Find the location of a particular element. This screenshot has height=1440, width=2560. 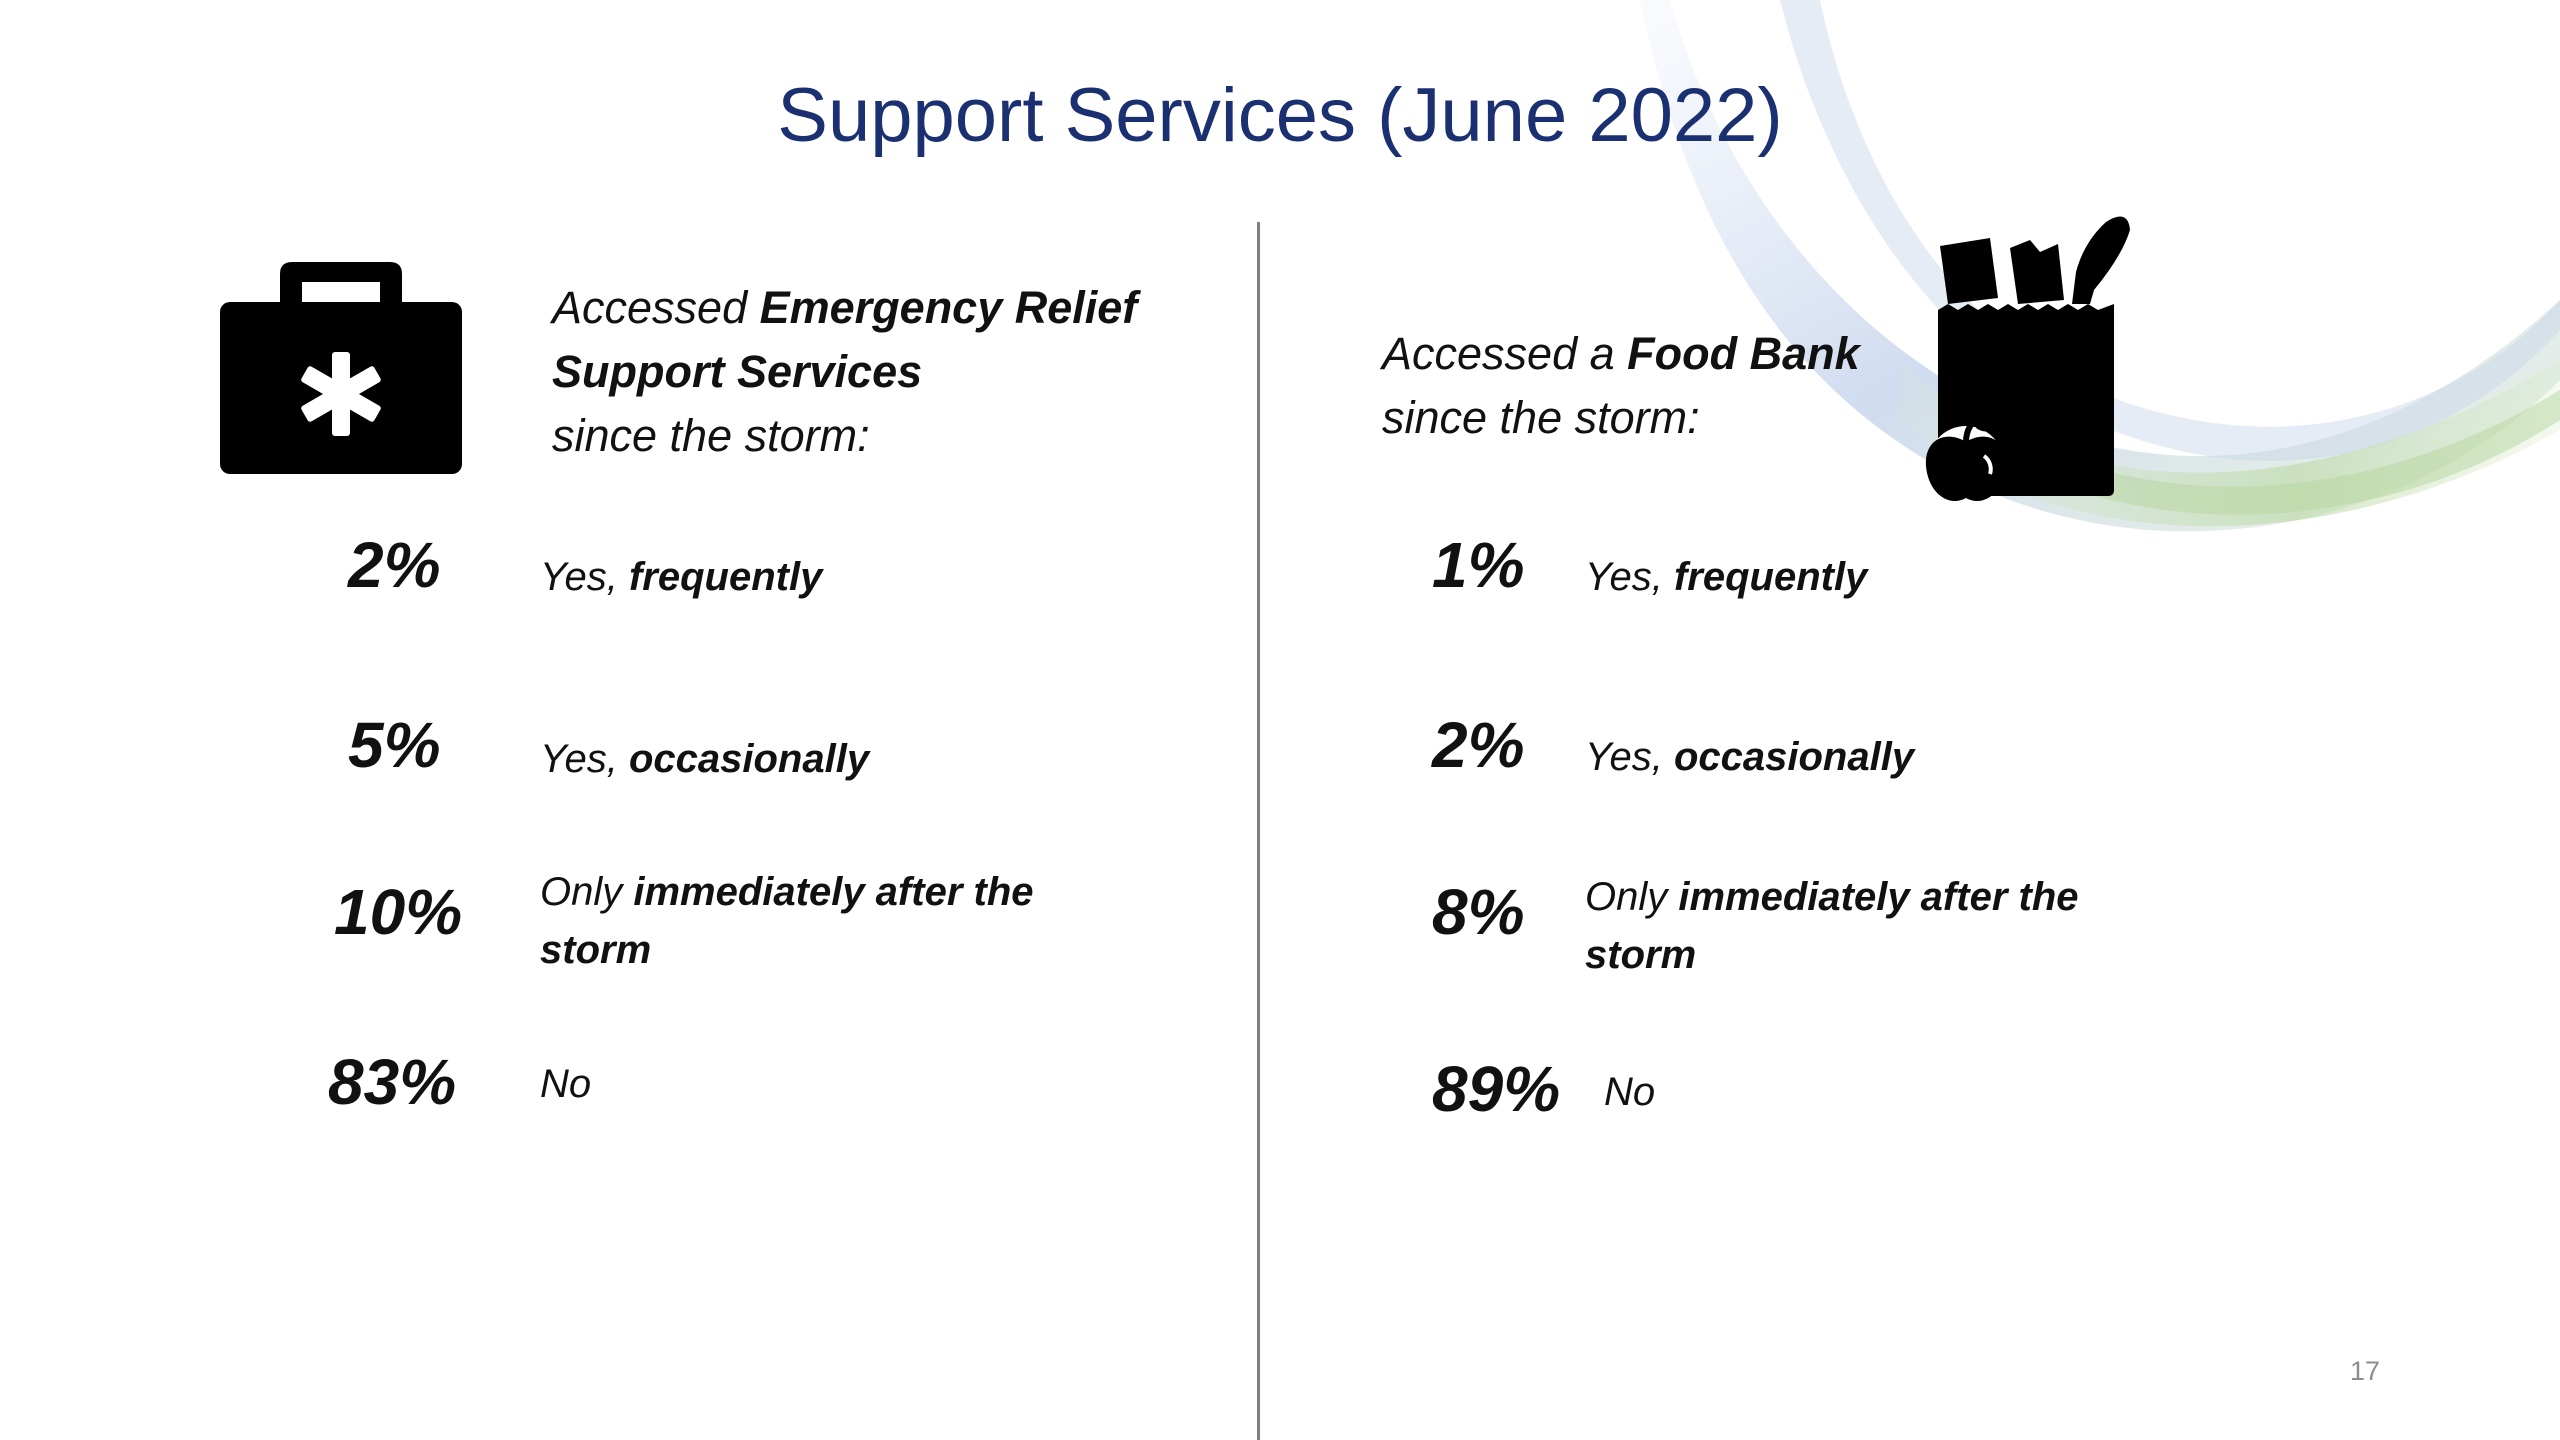

left-value-4: 83% is located at coordinates (392, 1082).